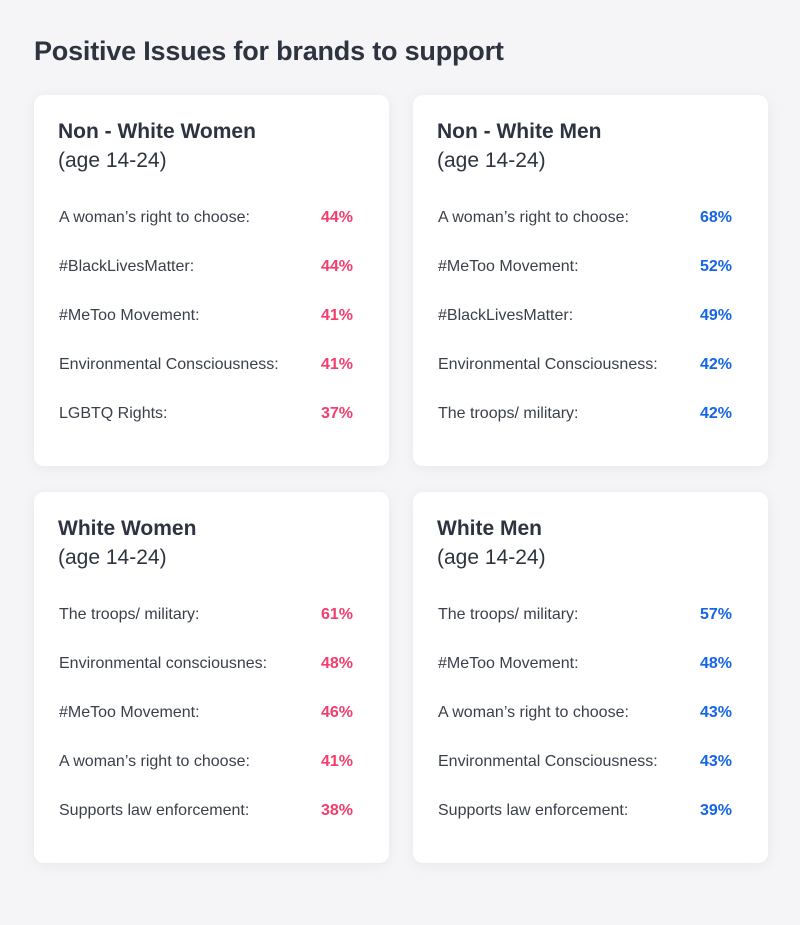  I want to click on list-item: #MeToo Movement: 46%, so click(223, 721).